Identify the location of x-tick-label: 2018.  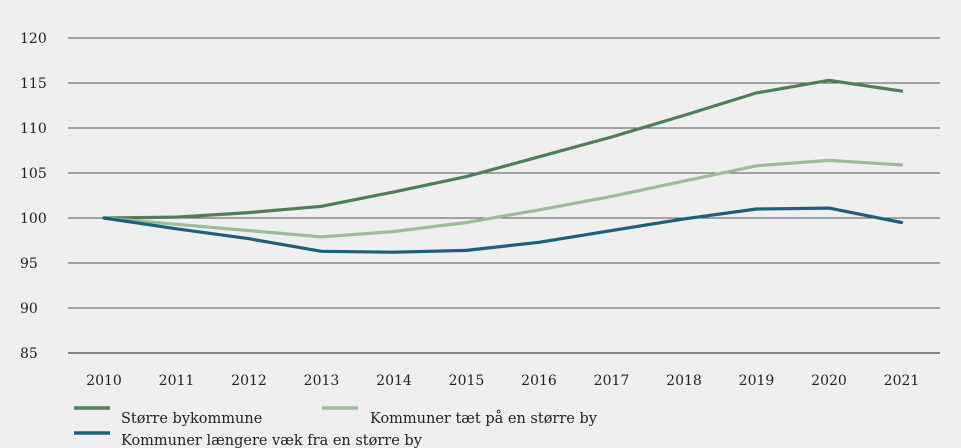
(684, 381).